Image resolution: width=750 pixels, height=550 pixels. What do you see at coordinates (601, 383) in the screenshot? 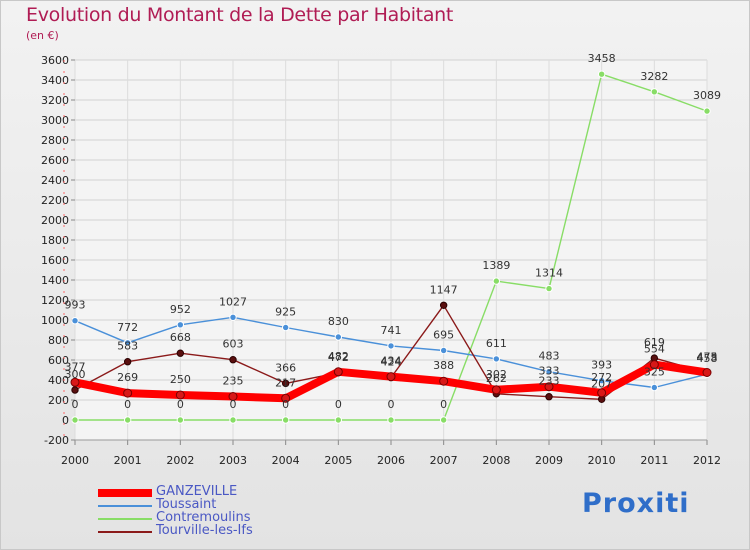
I see `data-label-3: 207` at bounding box center [601, 383].